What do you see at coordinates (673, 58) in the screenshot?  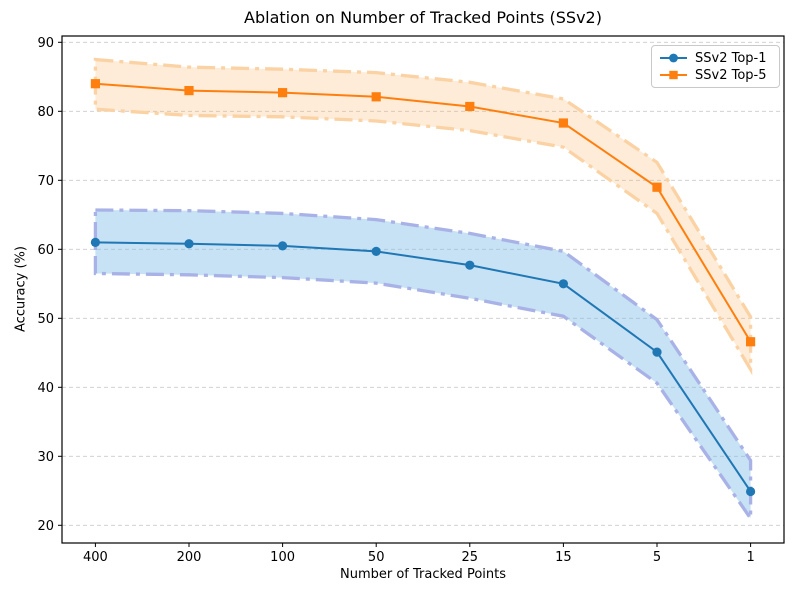 I see `legend-marker-circle-icon` at bounding box center [673, 58].